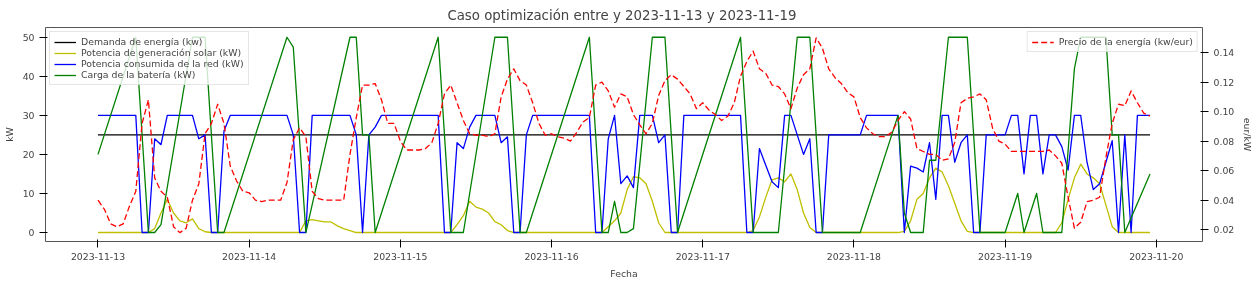 Image resolution: width=1256 pixels, height=281 pixels. I want to click on y2-tick-label: 0.10, so click(1224, 112).